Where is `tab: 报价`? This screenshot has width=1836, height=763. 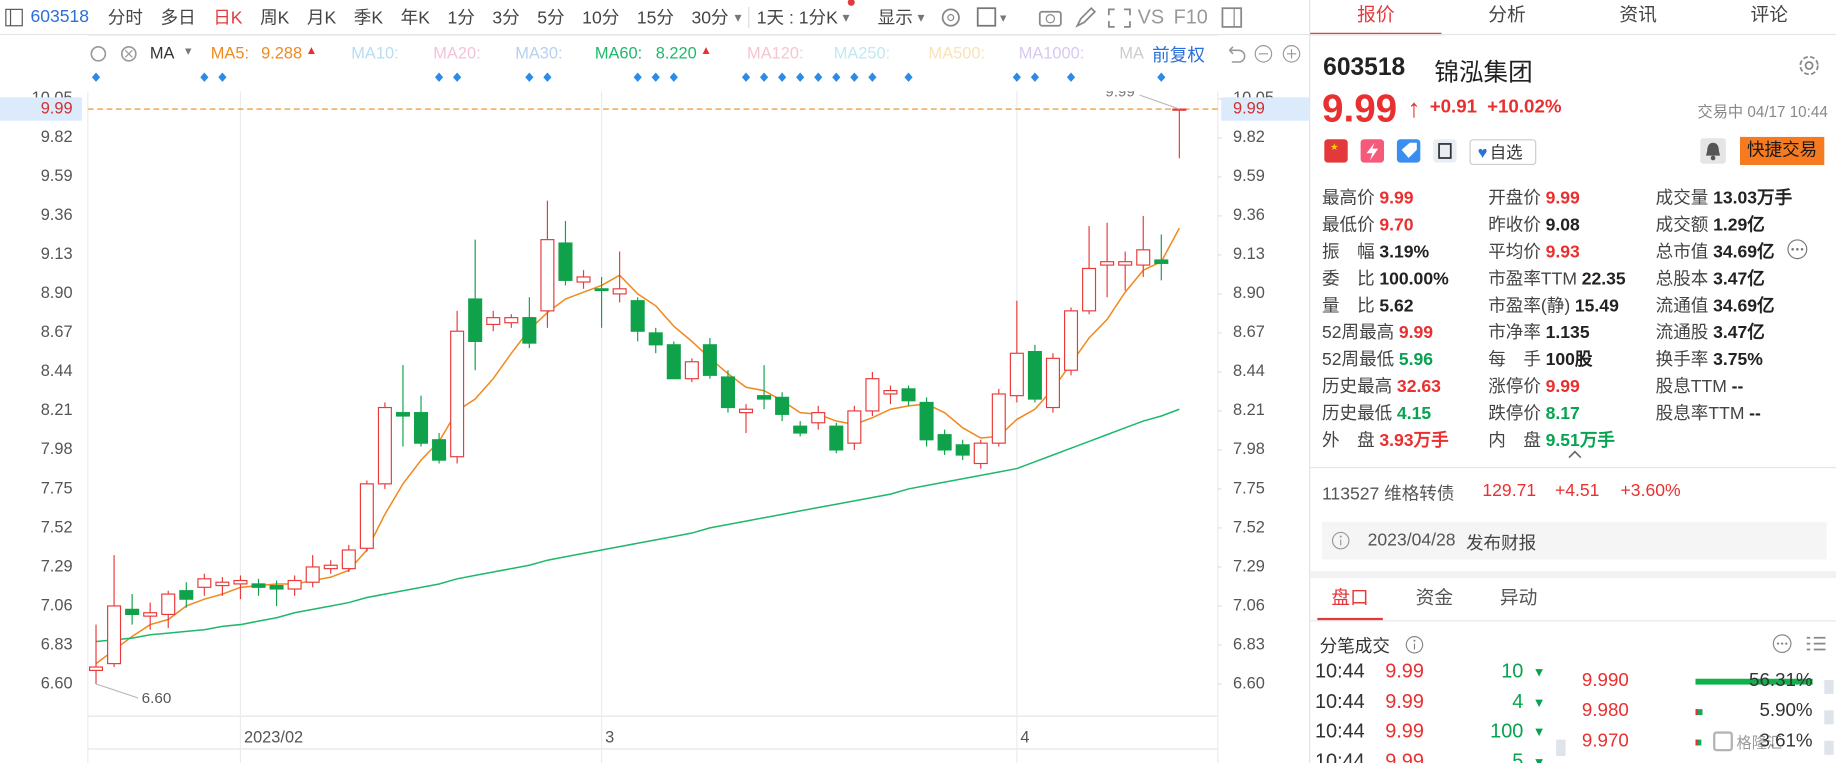 tab: 报价 is located at coordinates (1376, 18).